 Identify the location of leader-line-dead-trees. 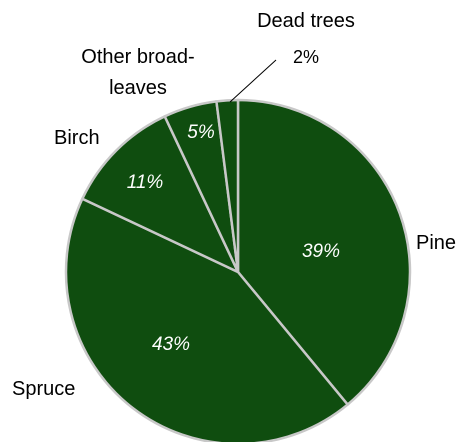
(253, 81).